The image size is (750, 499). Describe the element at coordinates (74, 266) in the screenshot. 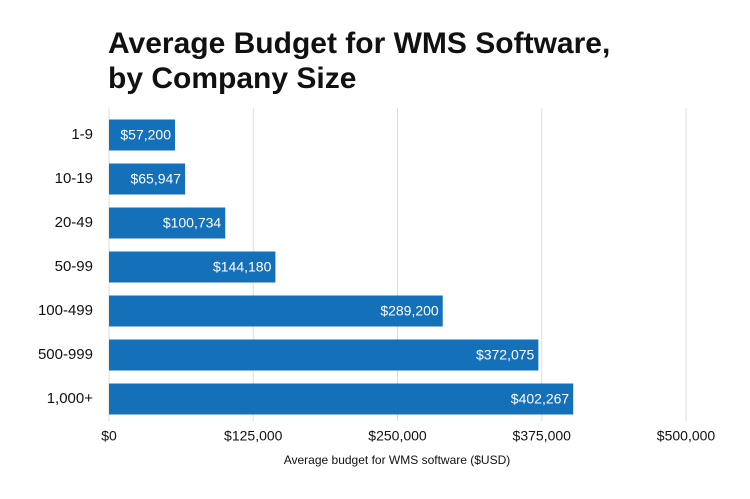

I see `y-tick-label: 50-99` at that location.